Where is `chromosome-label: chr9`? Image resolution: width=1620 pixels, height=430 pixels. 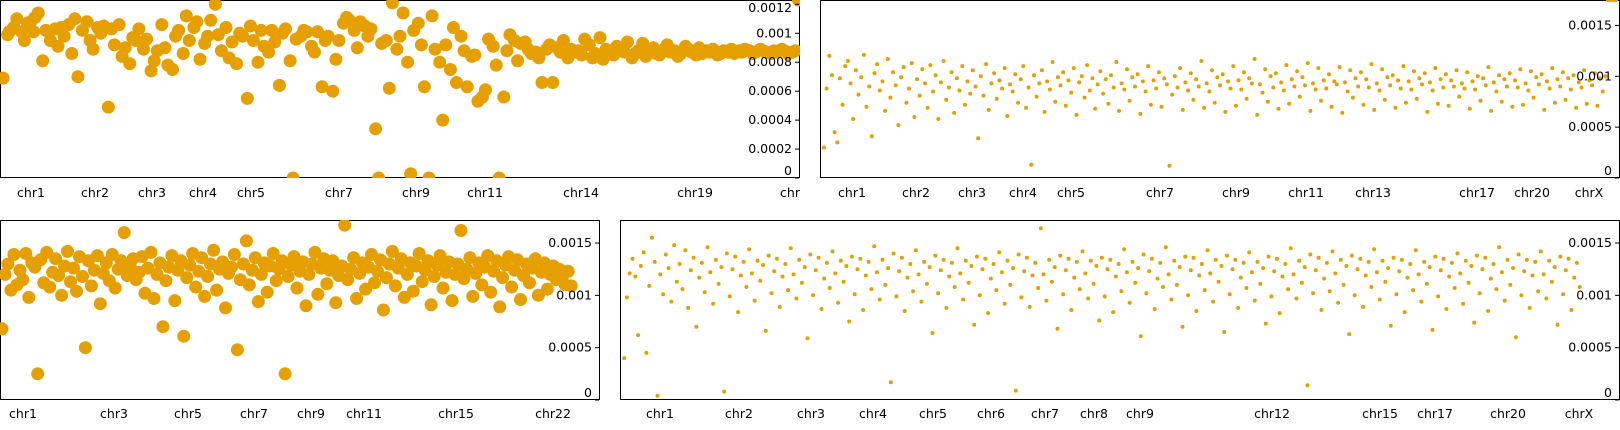
chromosome-label: chr9 is located at coordinates (311, 413).